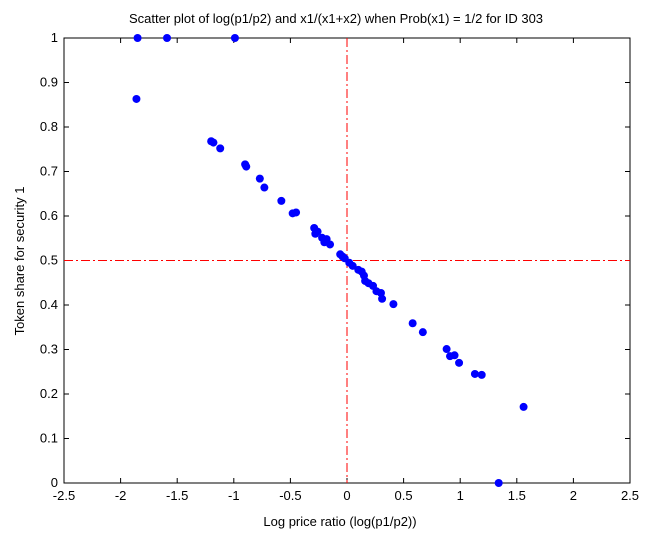  What do you see at coordinates (339, 521) in the screenshot?
I see `x-axis-label: Log price ratio (log(p1/p2))` at bounding box center [339, 521].